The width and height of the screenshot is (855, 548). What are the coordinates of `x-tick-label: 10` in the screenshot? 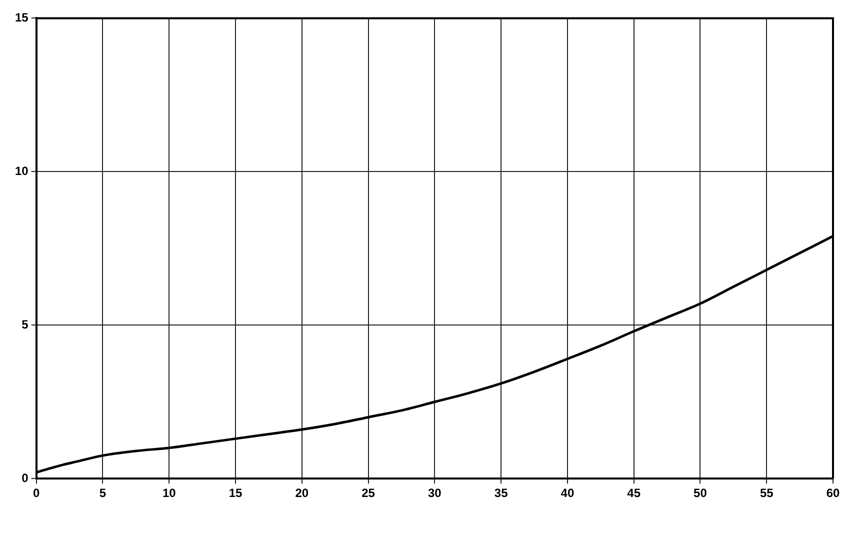 It's located at (169, 493).